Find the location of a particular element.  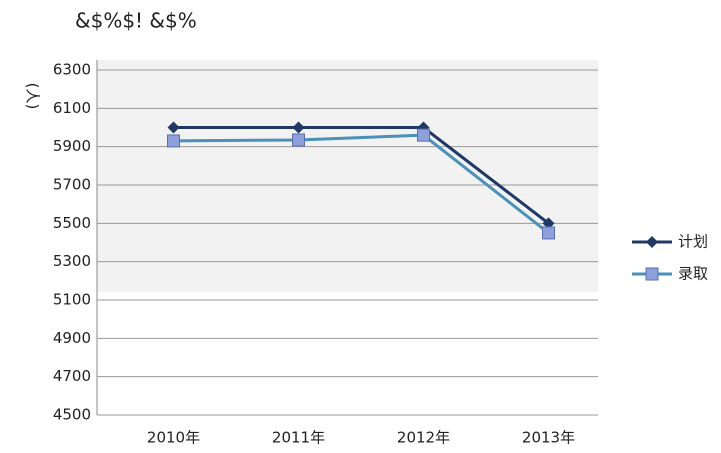

y-tick-label: 5900 is located at coordinates (72, 146).